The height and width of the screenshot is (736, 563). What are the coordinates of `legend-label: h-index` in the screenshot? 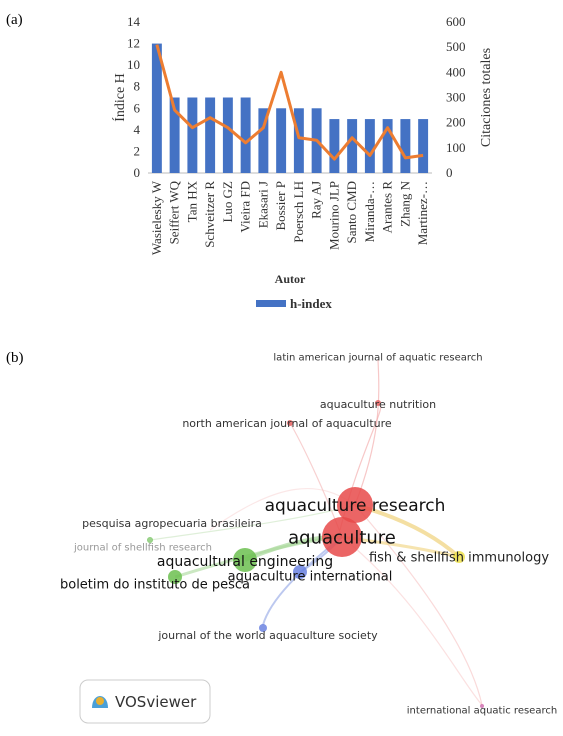 It's located at (311, 303).